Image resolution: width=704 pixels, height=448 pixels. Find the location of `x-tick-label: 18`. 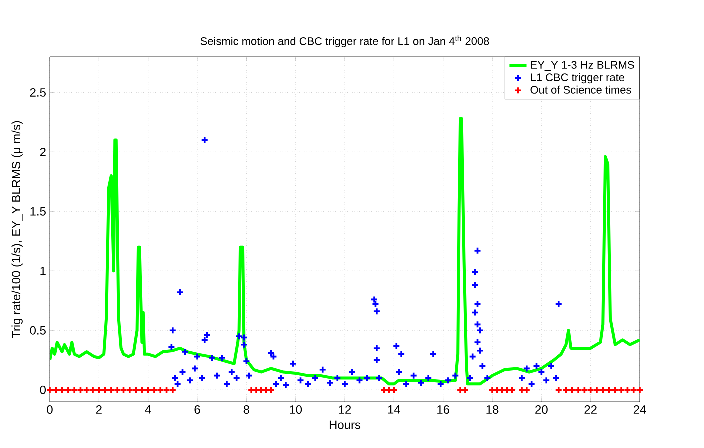

x-tick-label: 18 is located at coordinates (492, 410).